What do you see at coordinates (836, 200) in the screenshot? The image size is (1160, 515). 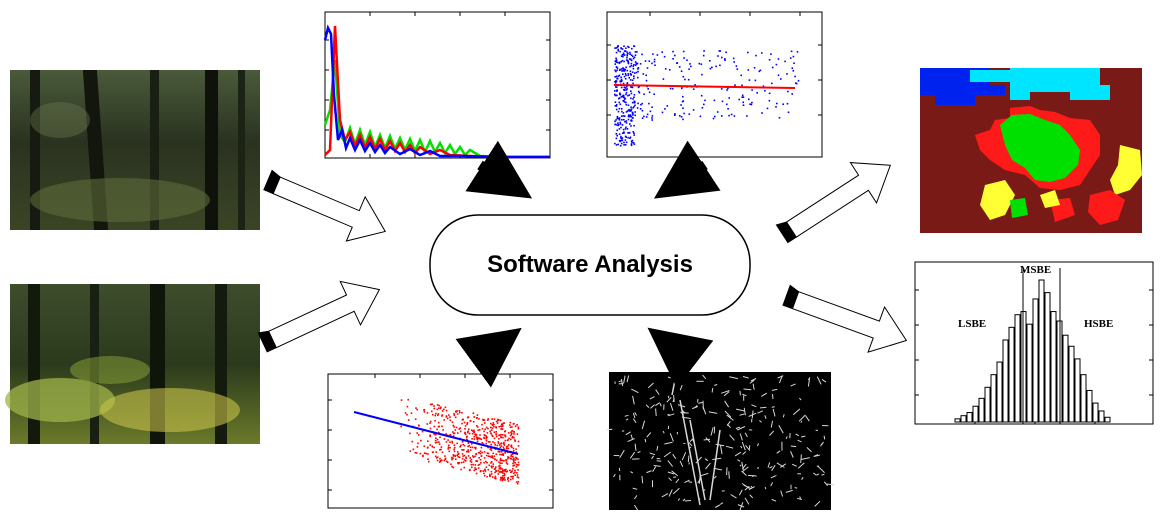 I see `arrow-to-segmentation` at bounding box center [836, 200].